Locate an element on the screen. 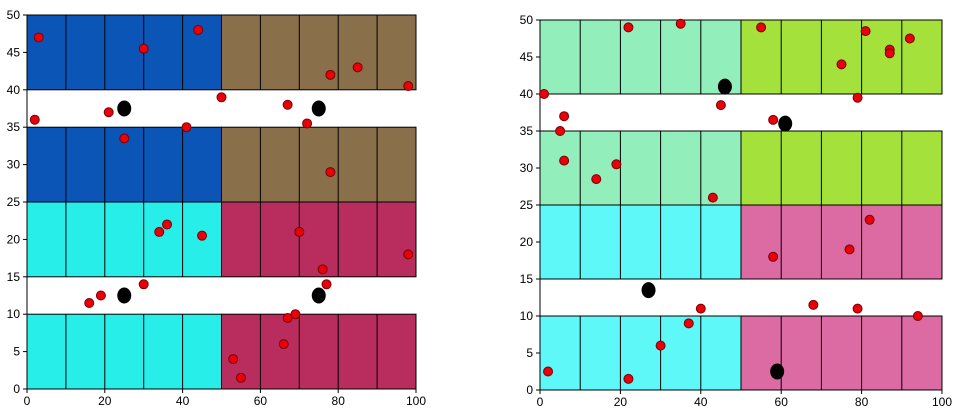  y-tick-label: 10 is located at coordinates (527, 316).